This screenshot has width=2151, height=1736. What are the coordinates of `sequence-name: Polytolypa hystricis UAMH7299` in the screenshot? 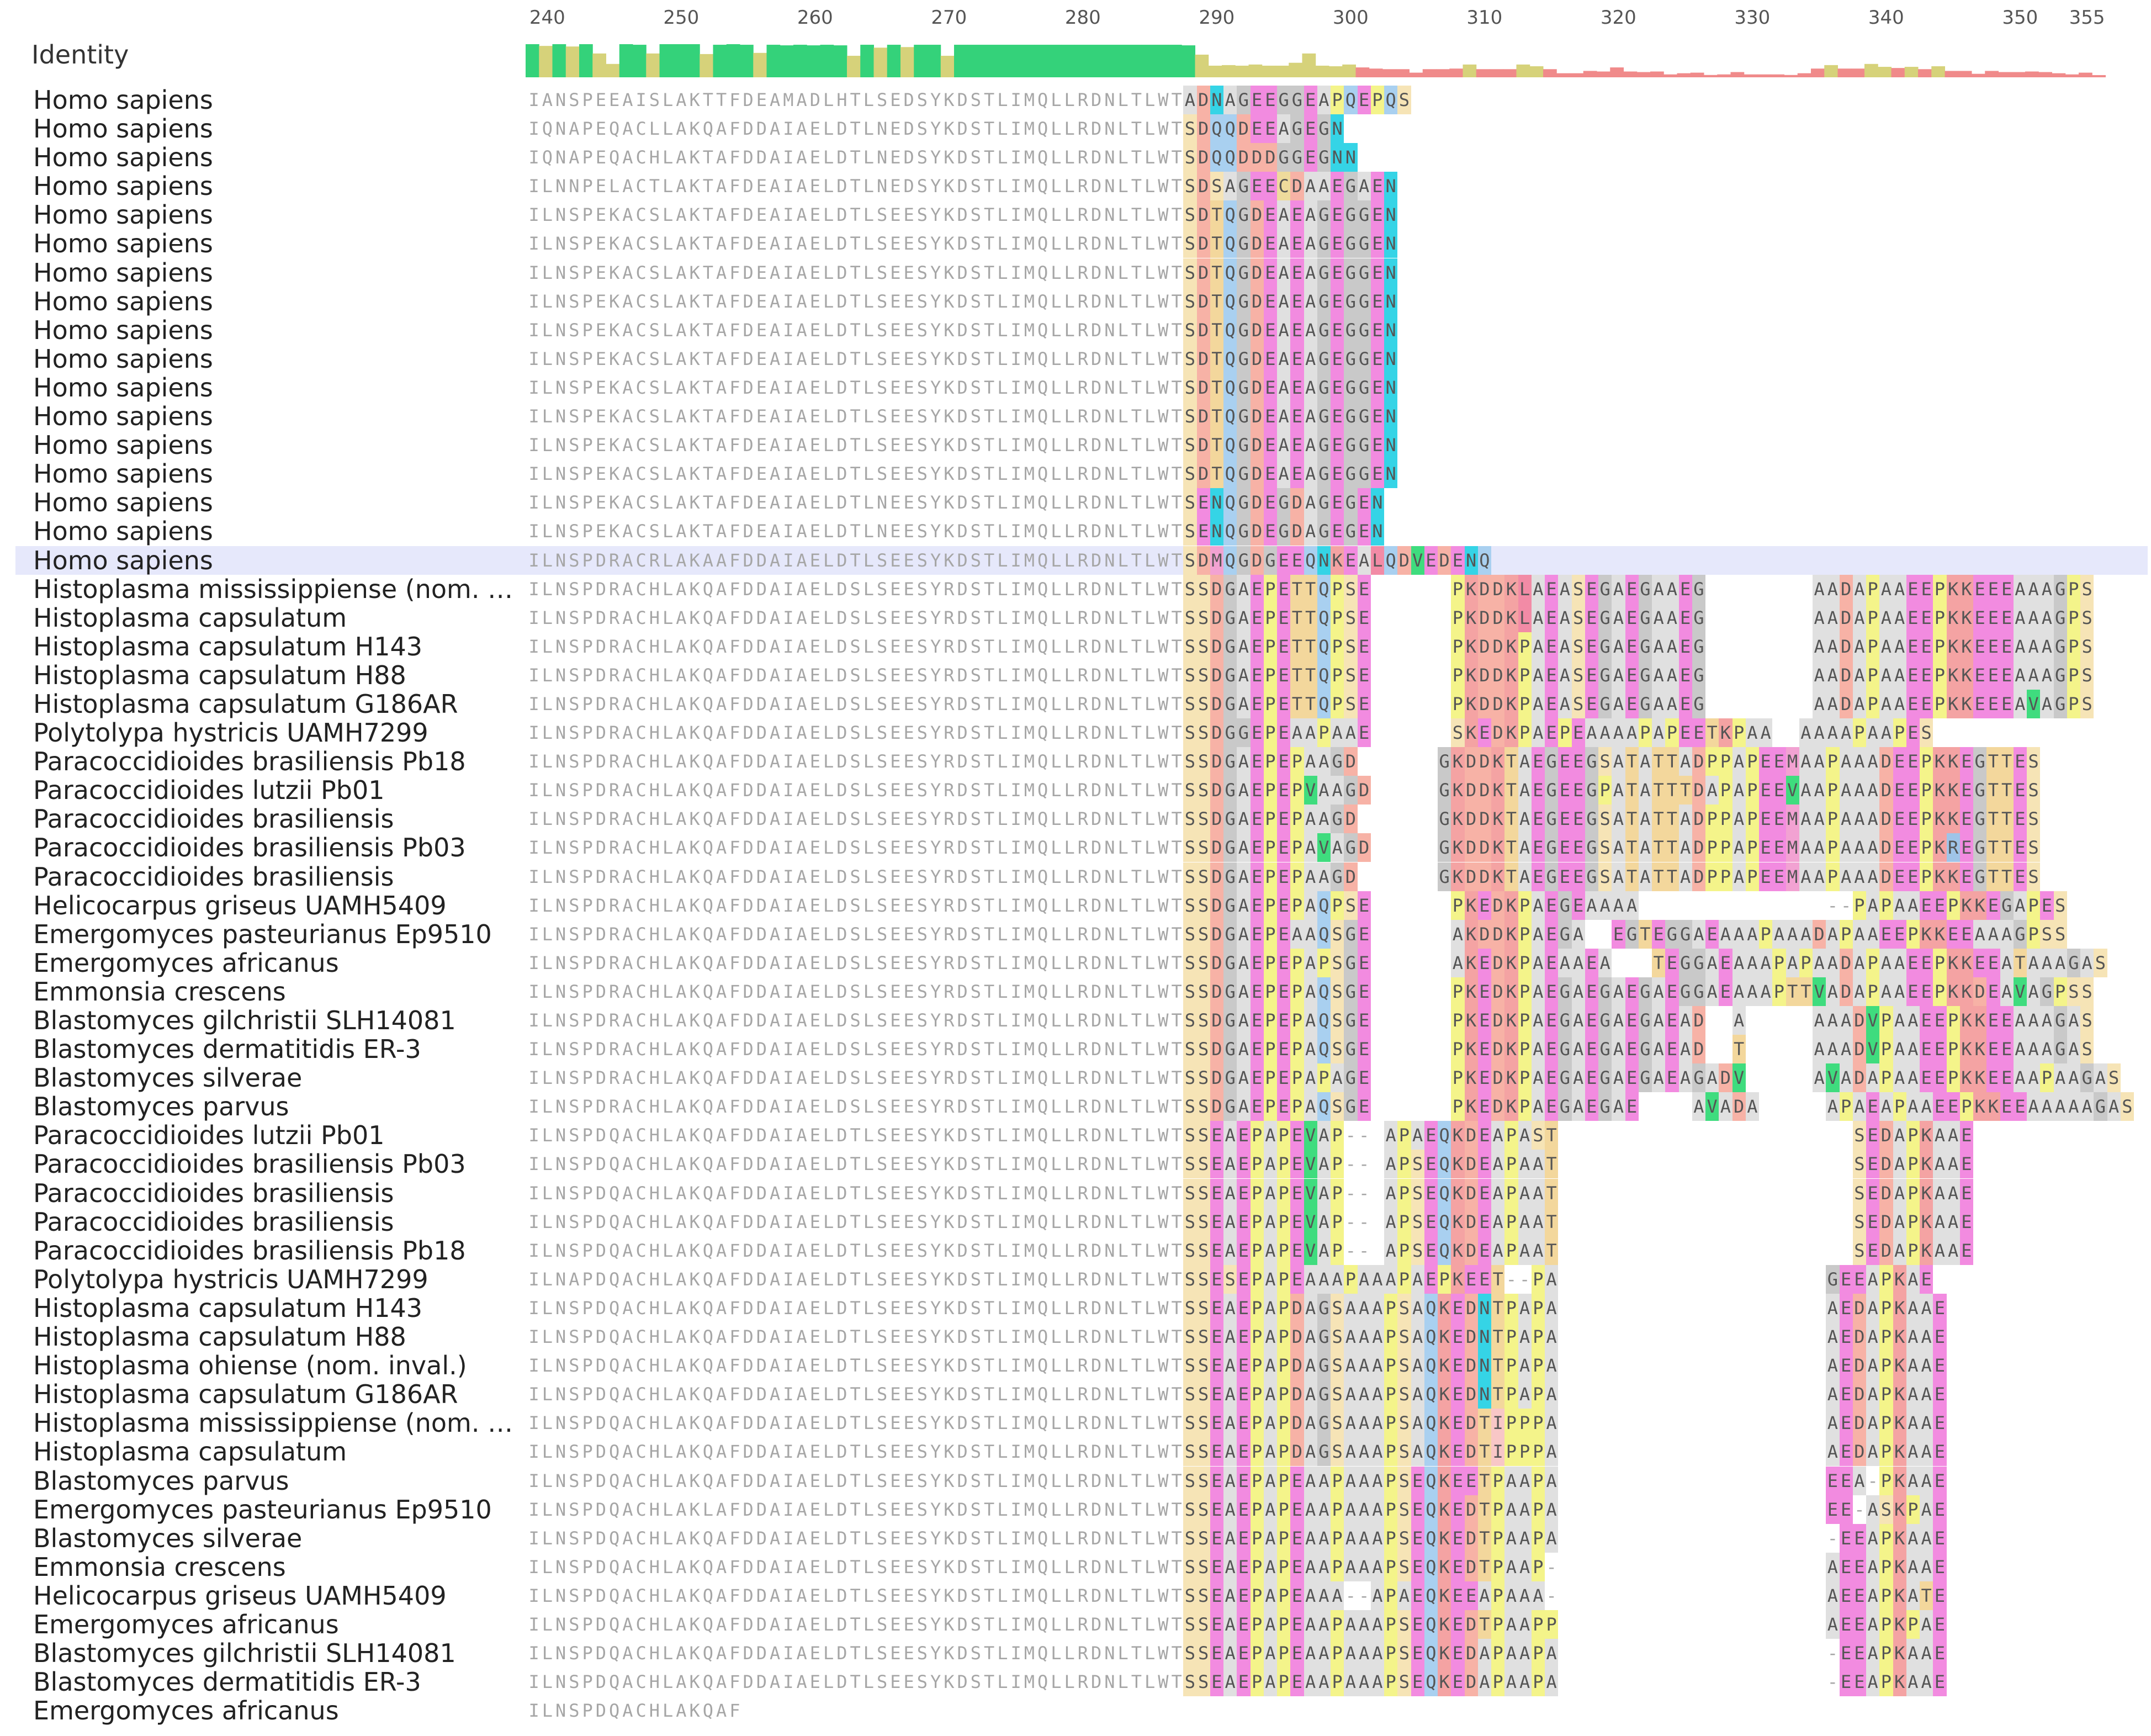 It's located at (230, 733).